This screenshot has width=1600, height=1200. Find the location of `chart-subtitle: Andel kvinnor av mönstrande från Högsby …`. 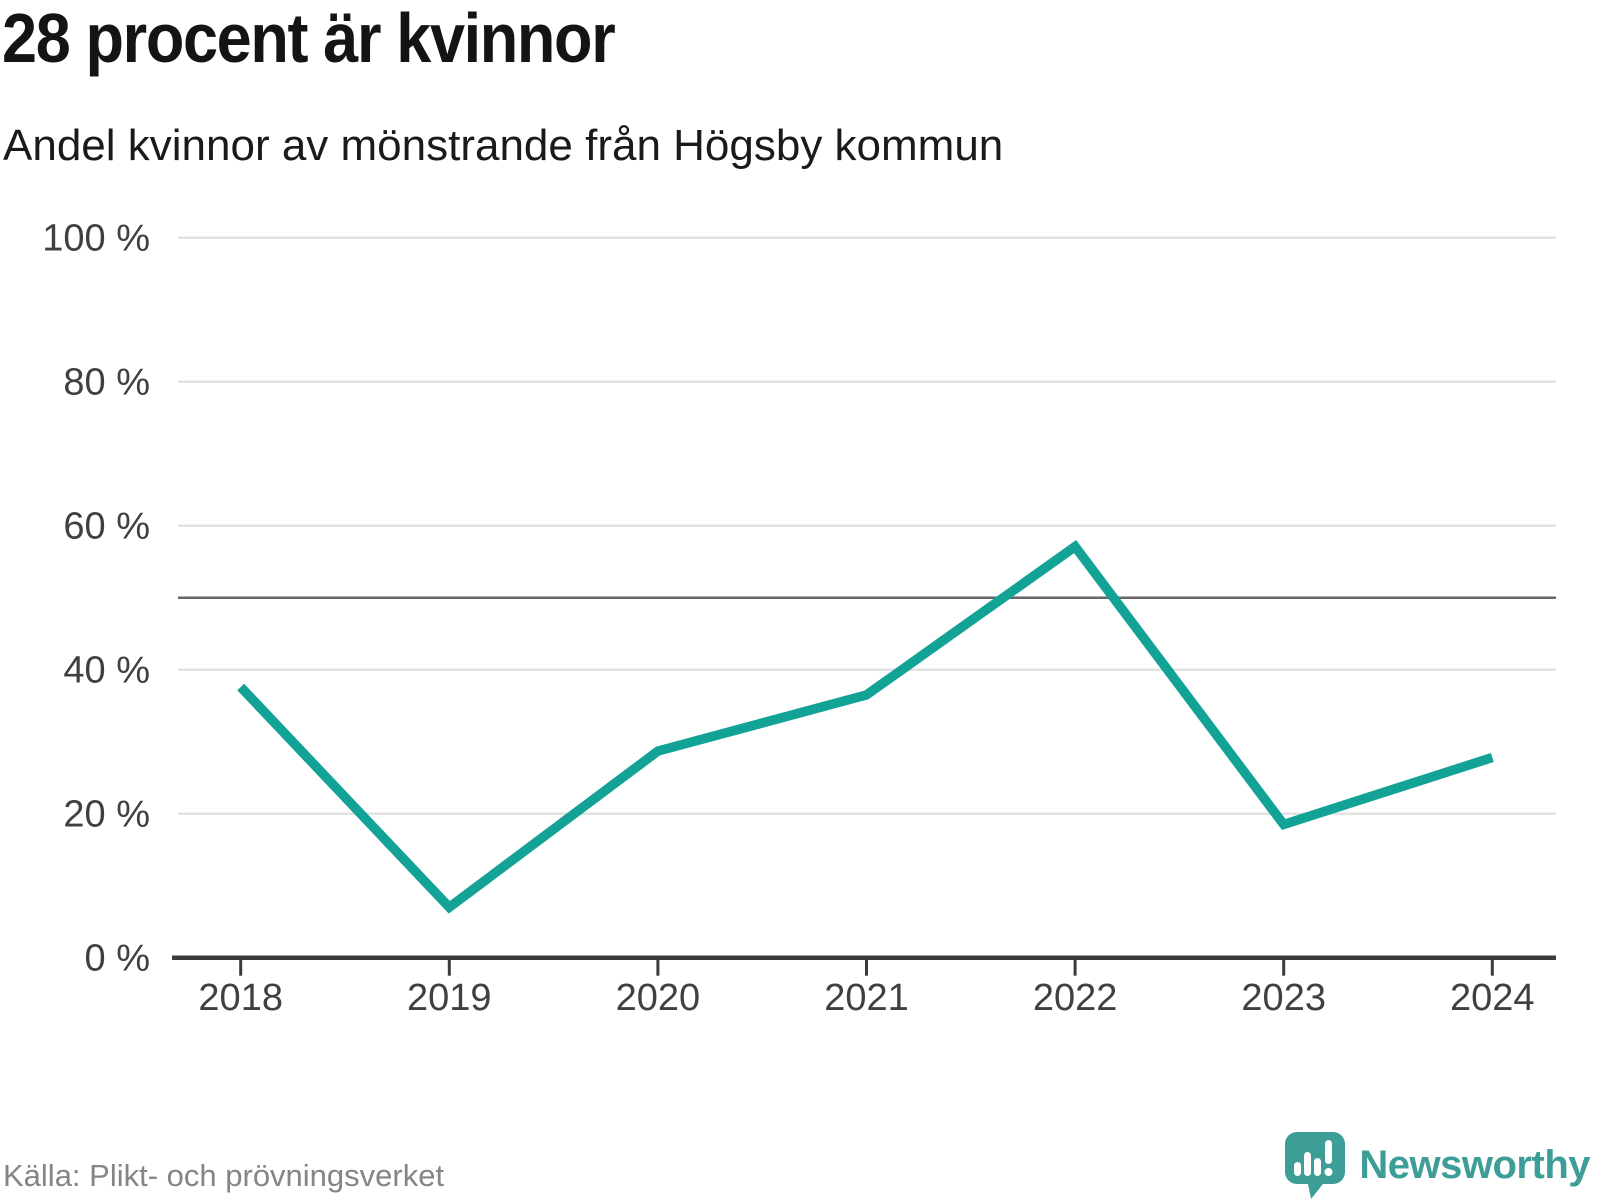

chart-subtitle: Andel kvinnor av mönstrande från Högsby … is located at coordinates (503, 145).